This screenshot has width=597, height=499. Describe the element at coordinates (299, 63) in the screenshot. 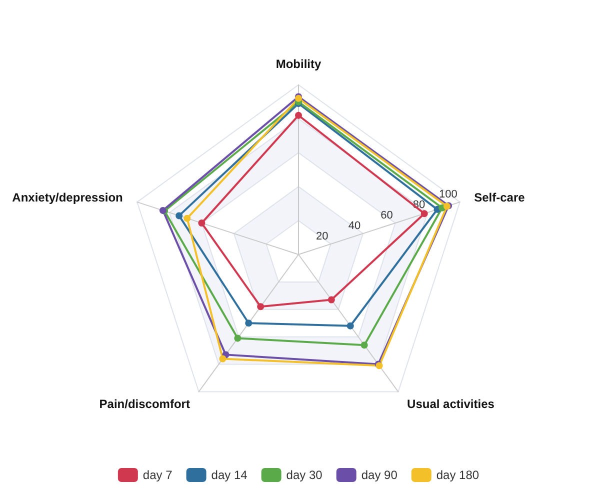

I see `spoke-label: Mobility` at that location.